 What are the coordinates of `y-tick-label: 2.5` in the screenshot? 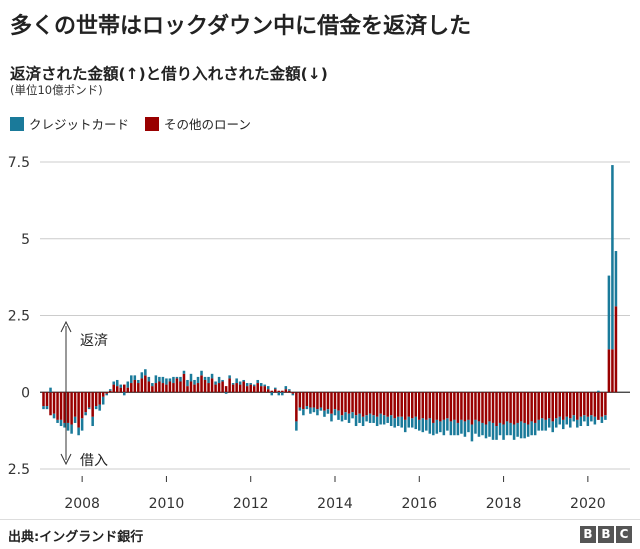 It's located at (19, 470).